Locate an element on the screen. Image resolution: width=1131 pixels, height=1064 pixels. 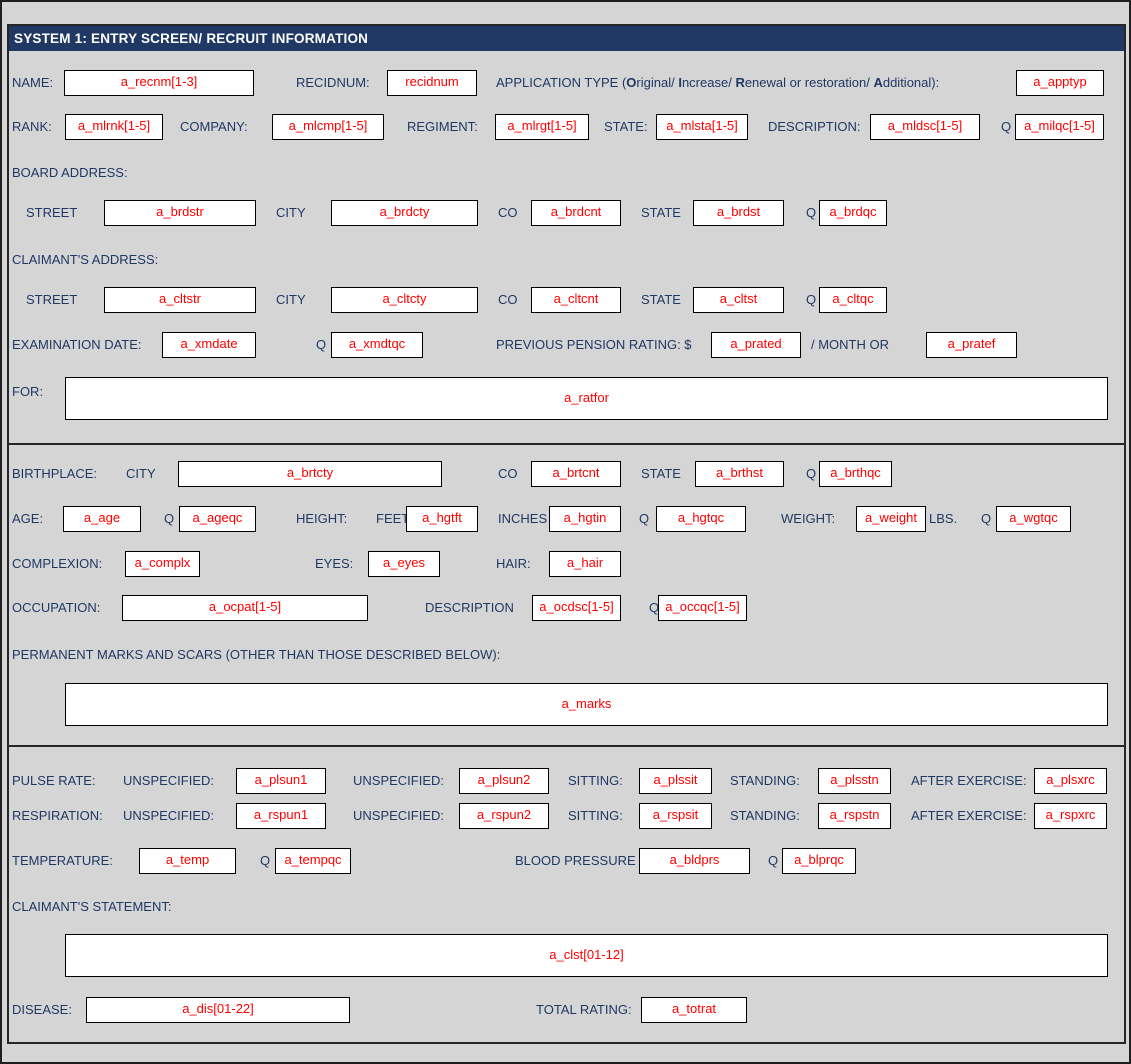
recidnum-label: RECIDNUM: is located at coordinates (333, 82).